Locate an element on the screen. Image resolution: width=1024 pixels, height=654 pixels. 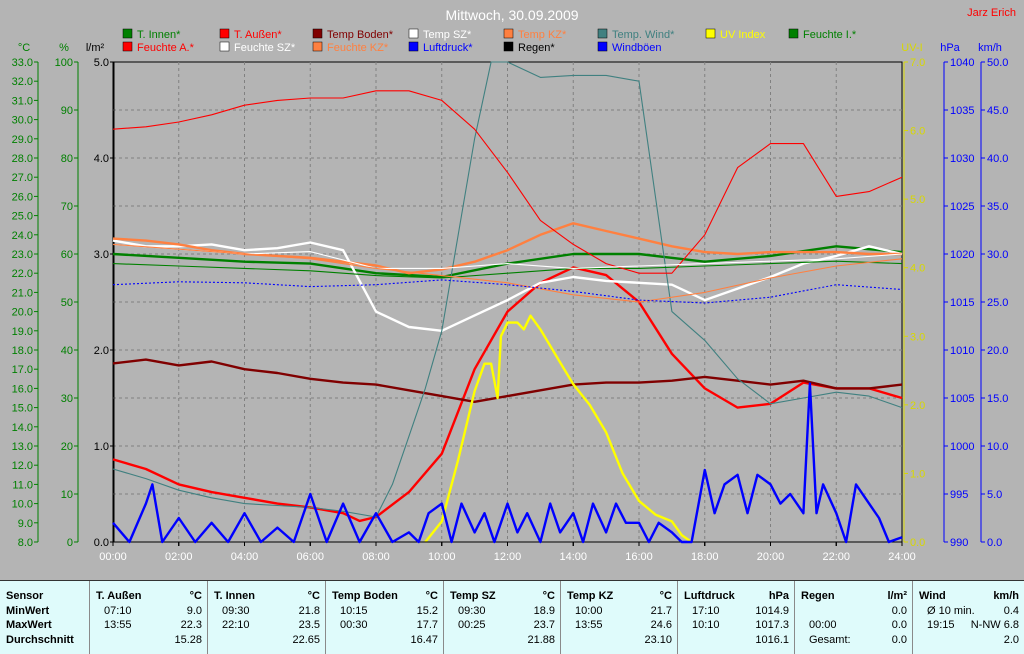
series-line-feuchte-i is located at coordinates (507, 269).